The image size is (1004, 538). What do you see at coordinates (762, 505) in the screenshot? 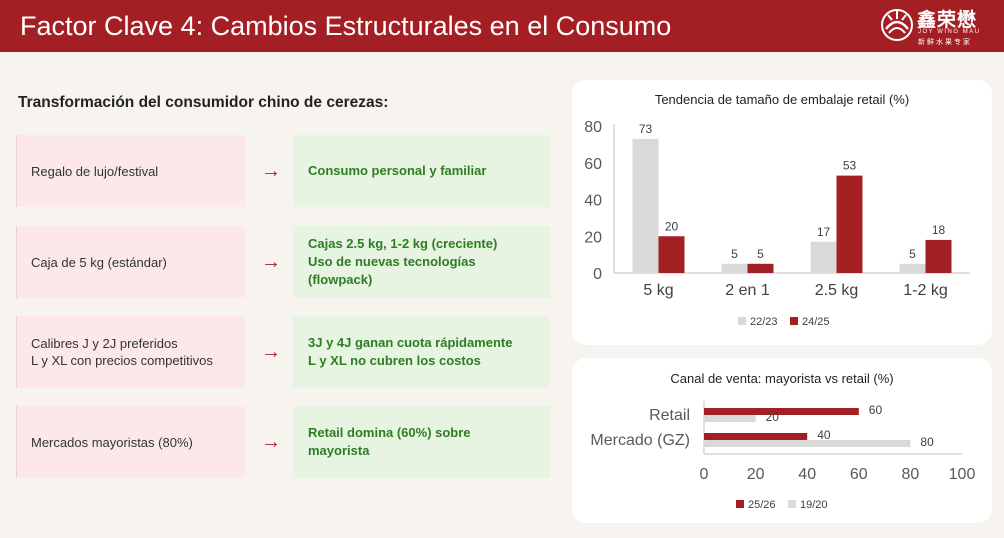
I see `legend-label: 25/26` at bounding box center [762, 505].